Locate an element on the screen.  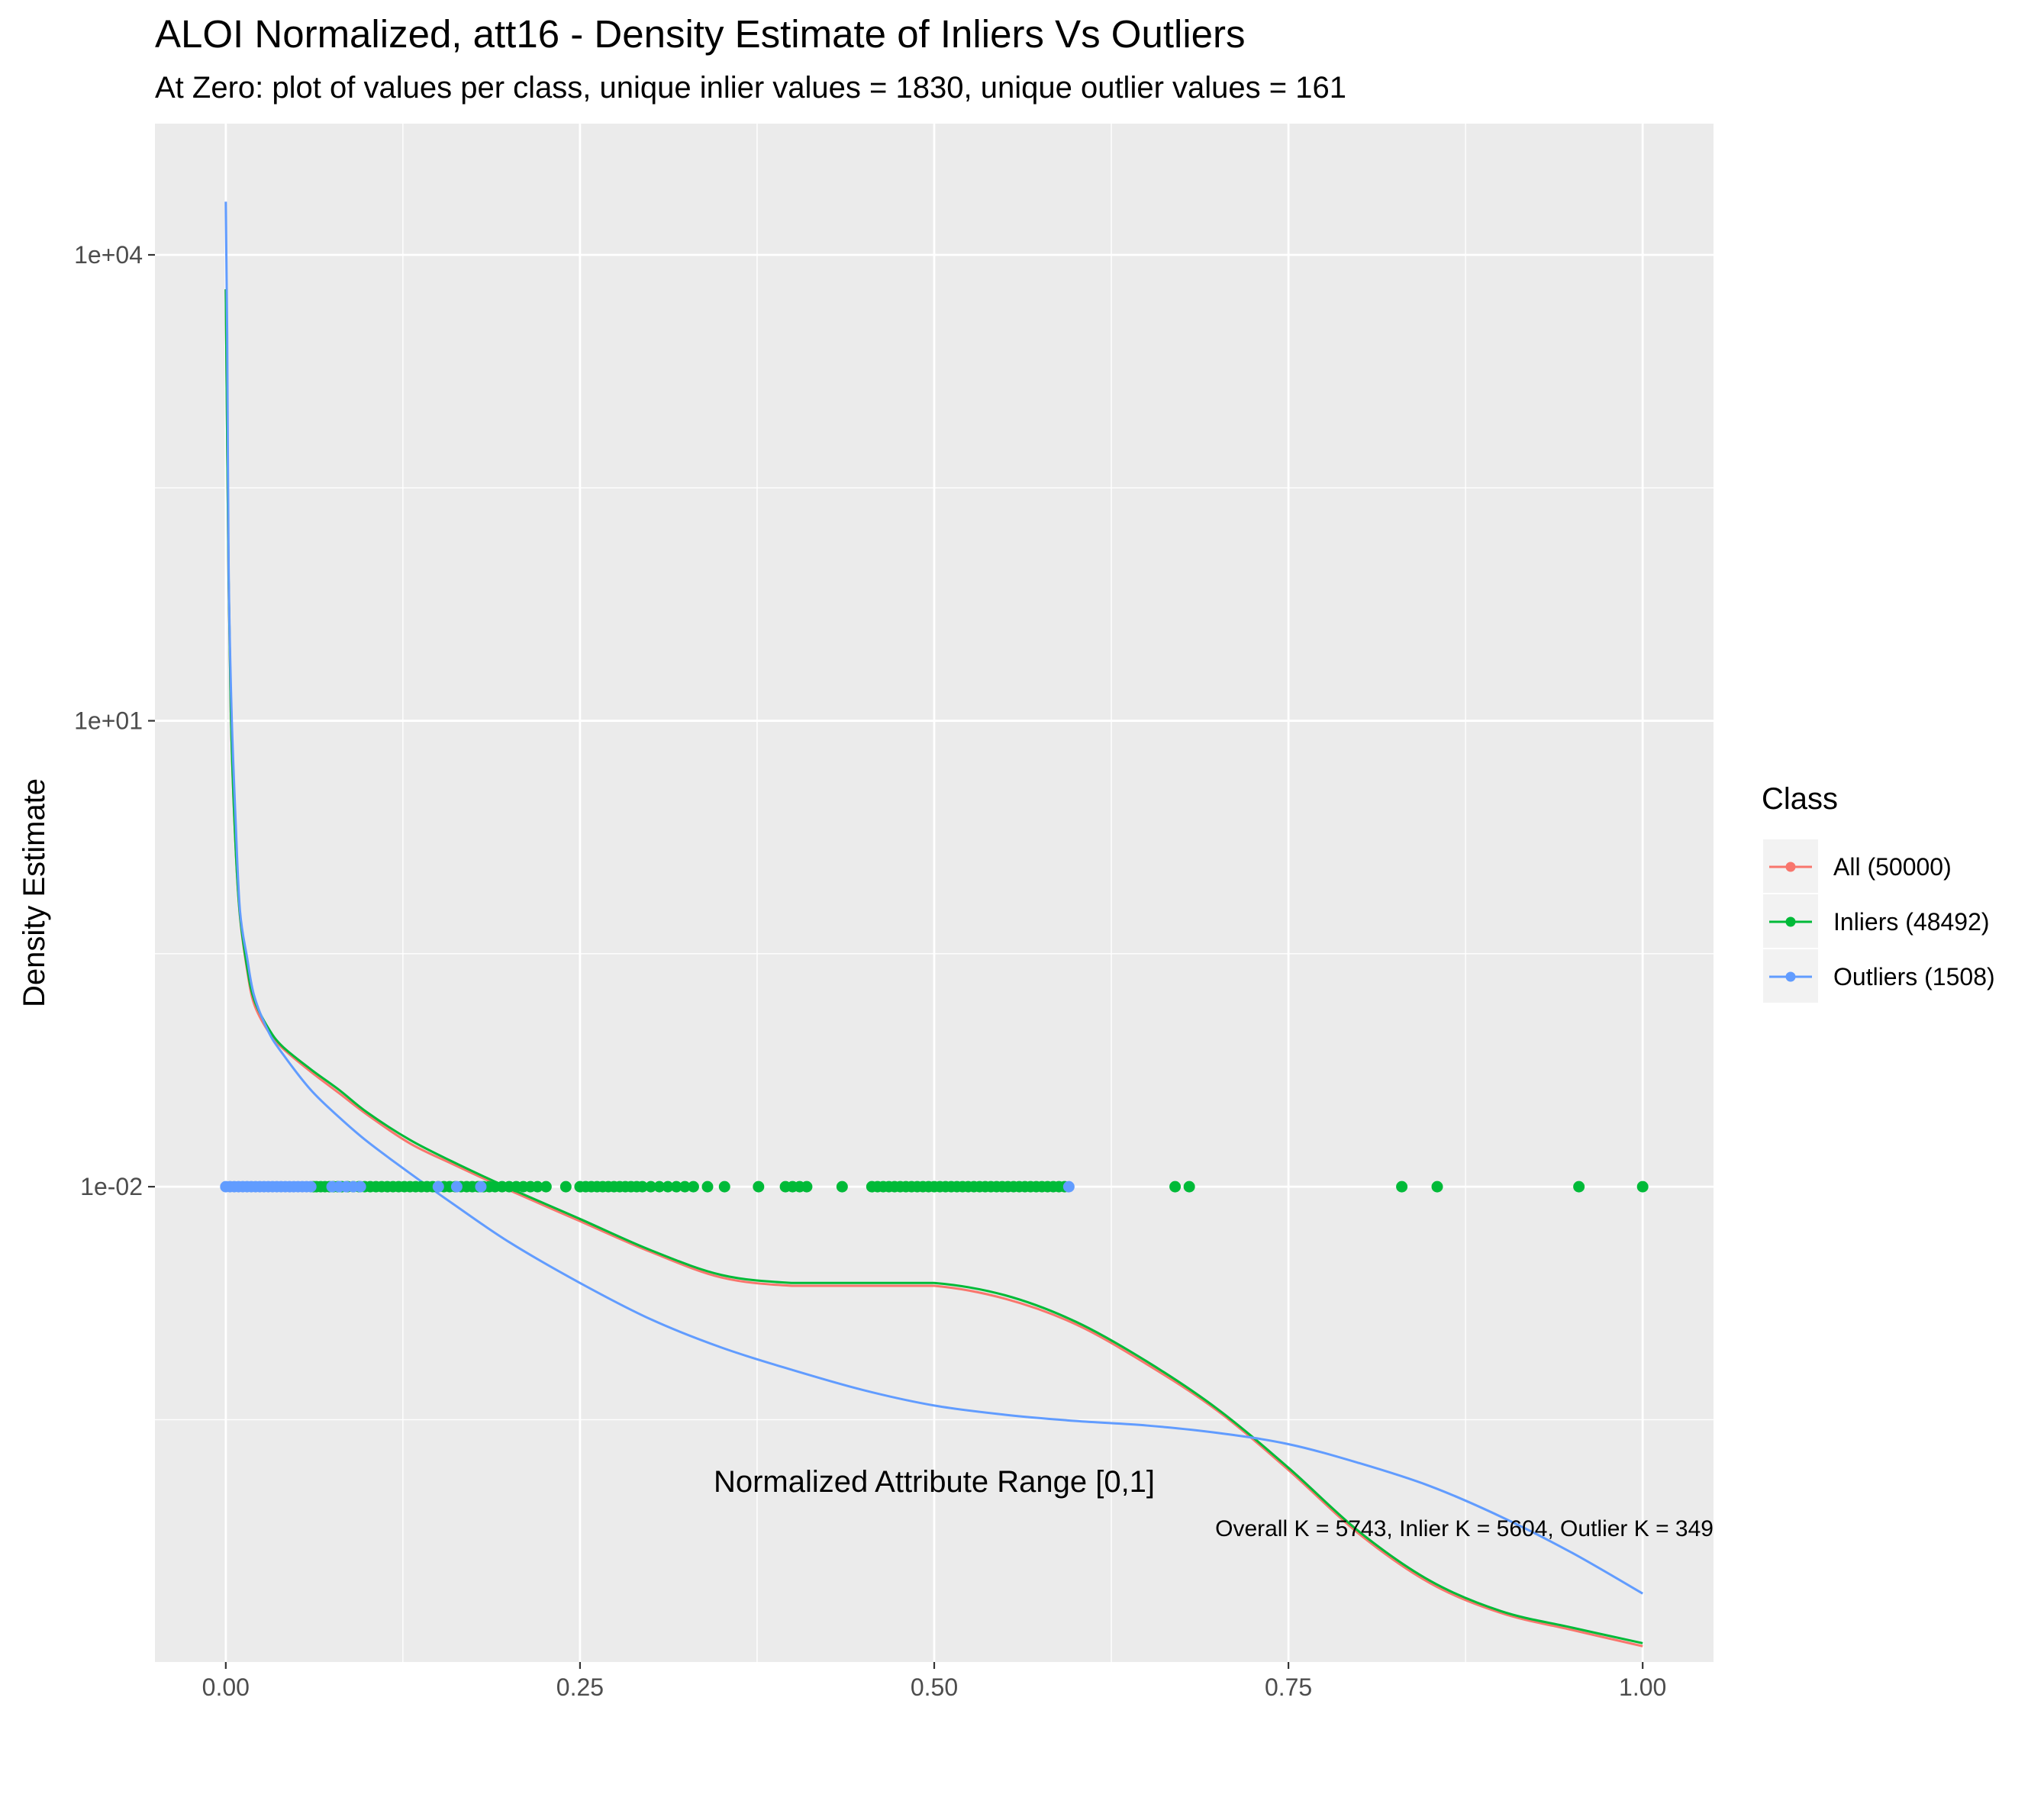
legend-label: Outliers (1508) is located at coordinates (1914, 976).